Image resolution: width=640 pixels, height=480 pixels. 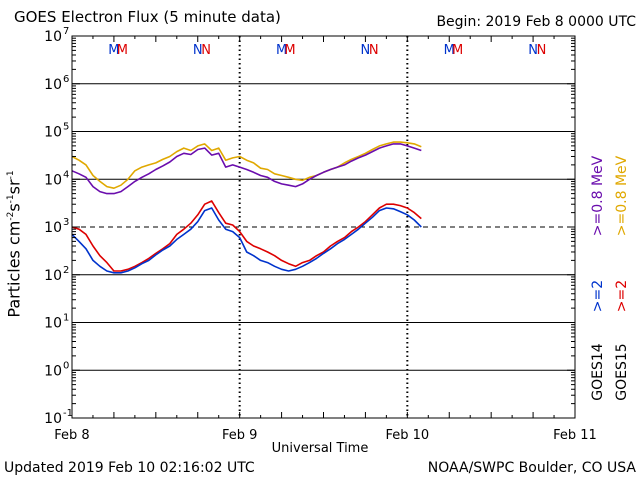 I want to click on x-tick-label: Feb 9, so click(x=239, y=435).